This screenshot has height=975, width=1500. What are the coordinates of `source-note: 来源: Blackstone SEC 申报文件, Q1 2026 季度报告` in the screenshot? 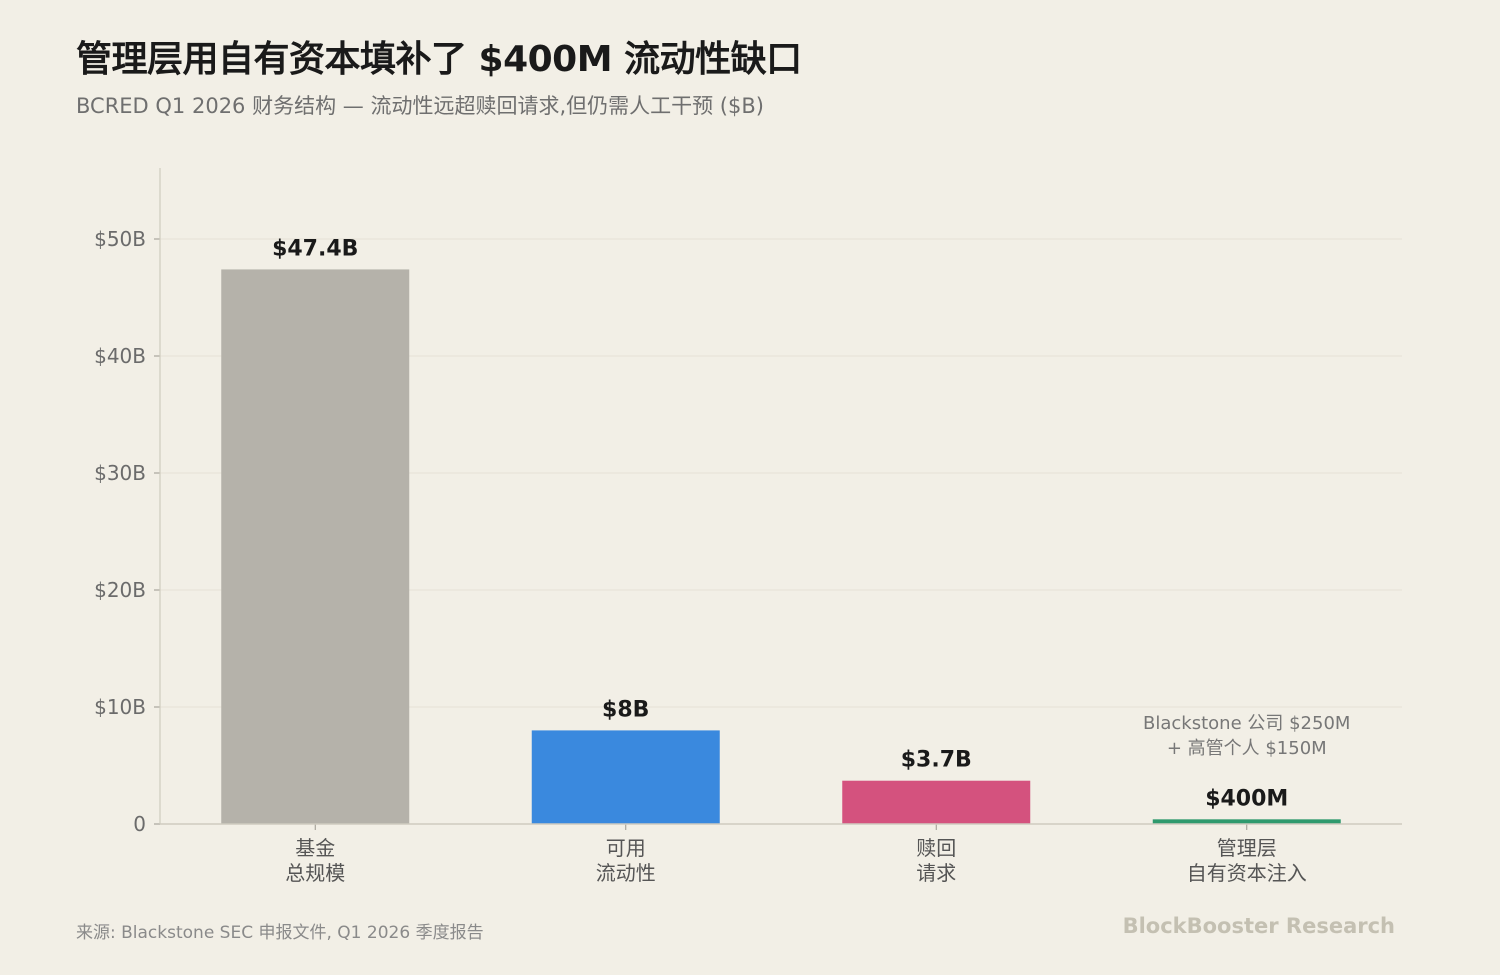 It's located at (280, 933).